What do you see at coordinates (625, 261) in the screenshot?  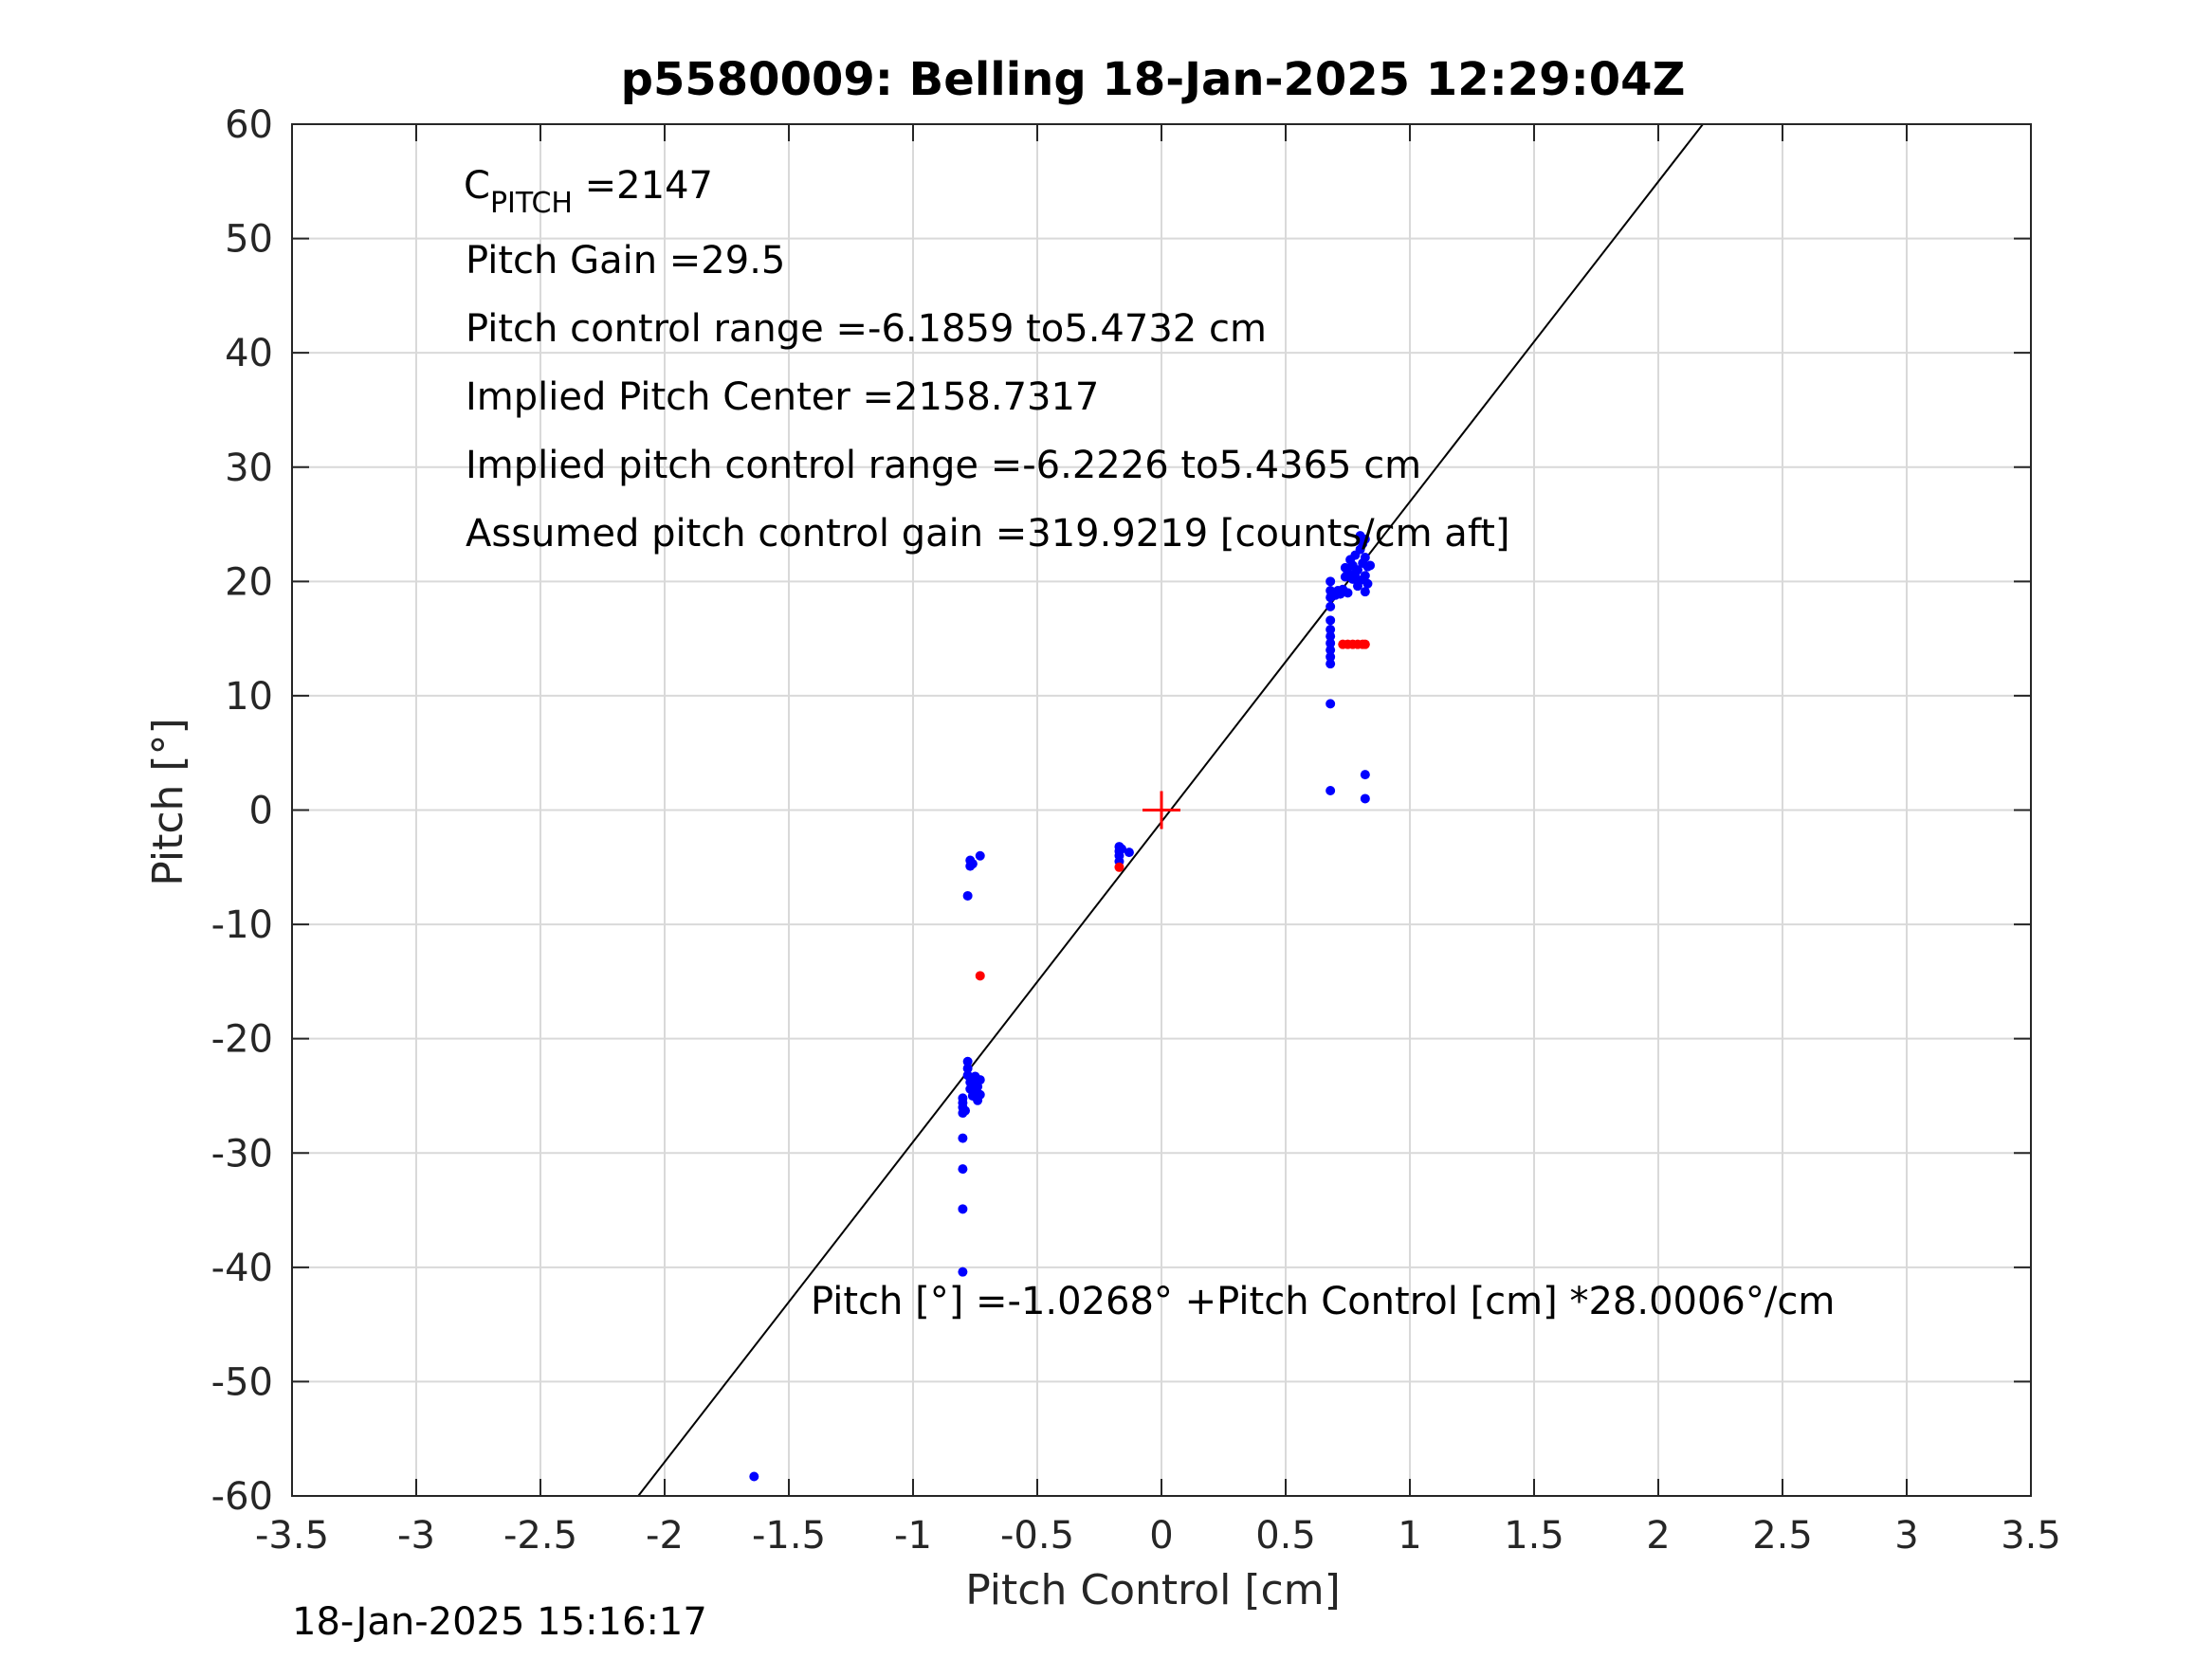 I see `pitch-gain-annotation: Pitch Gain =29.5` at bounding box center [625, 261].